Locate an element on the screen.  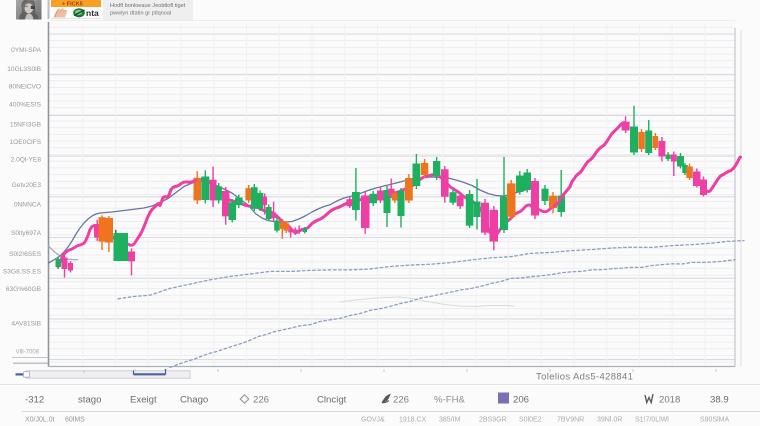
svg-text: 60lMS is located at coordinates (75, 420).